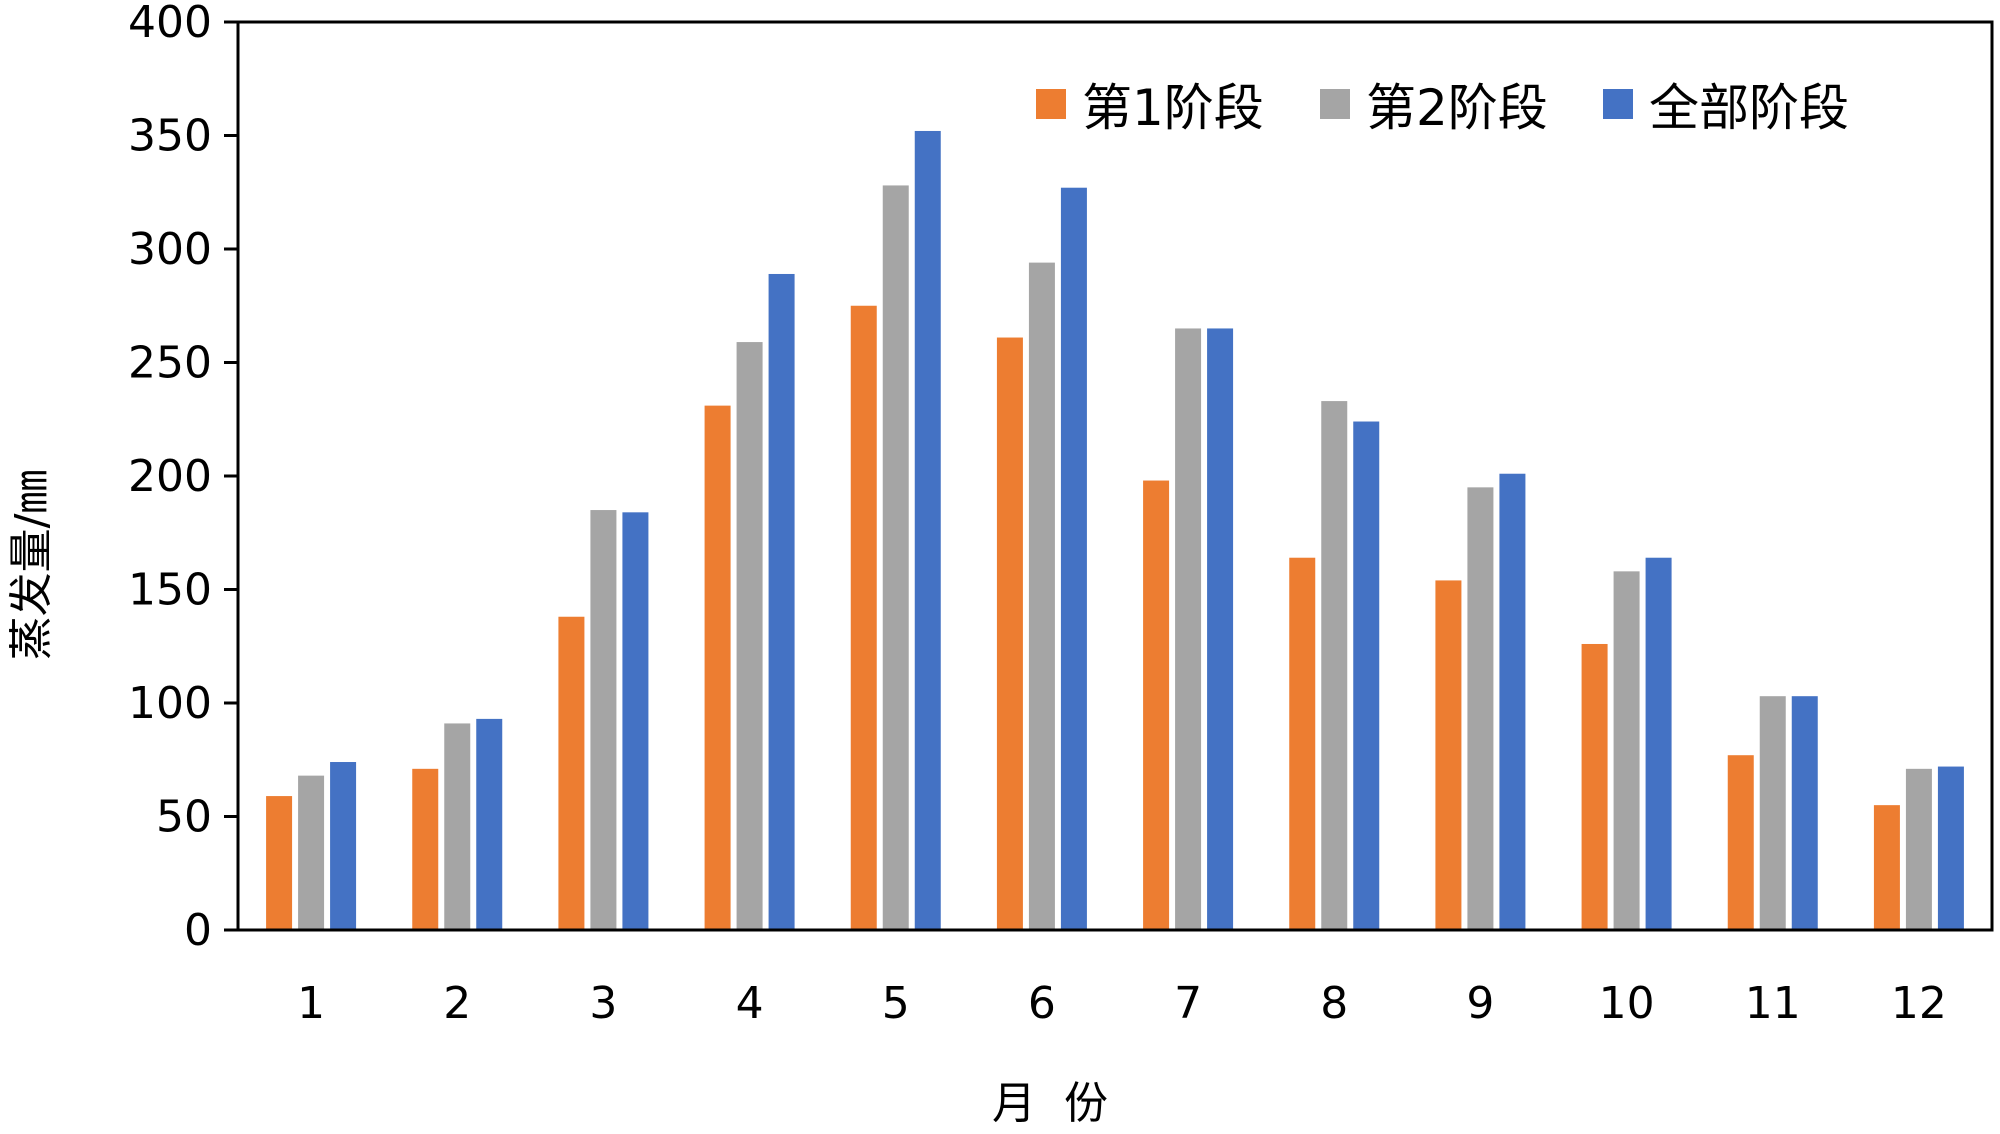 The image size is (2000, 1134). What do you see at coordinates (927, 530) in the screenshot?
I see `bar-全部阶段-month-5` at bounding box center [927, 530].